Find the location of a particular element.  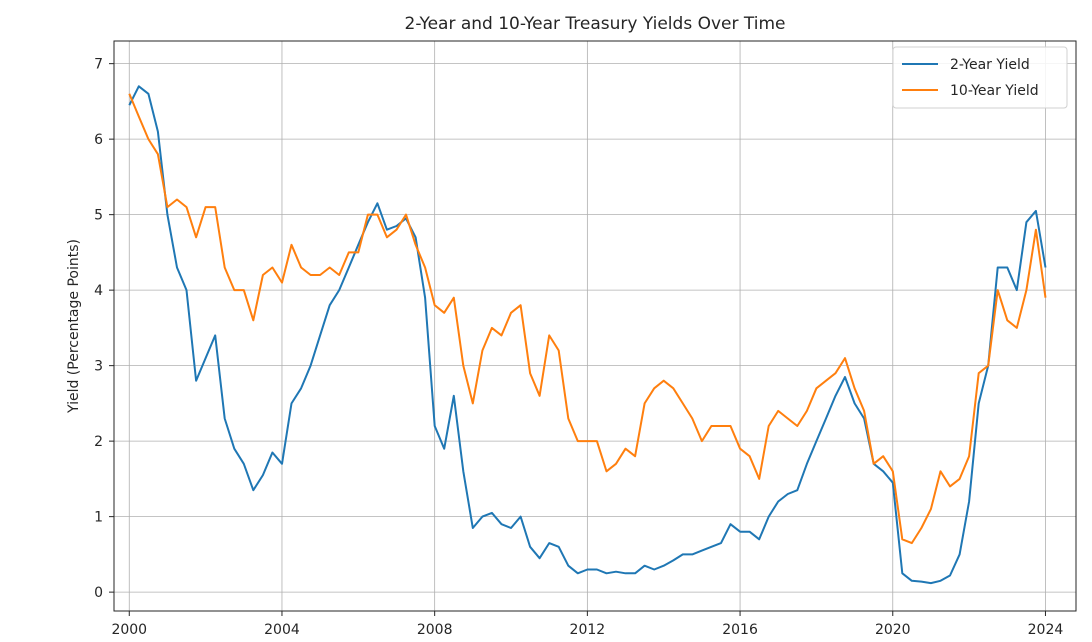

legend: 2-Year Yield 10-Year Yield is located at coordinates (980, 77).